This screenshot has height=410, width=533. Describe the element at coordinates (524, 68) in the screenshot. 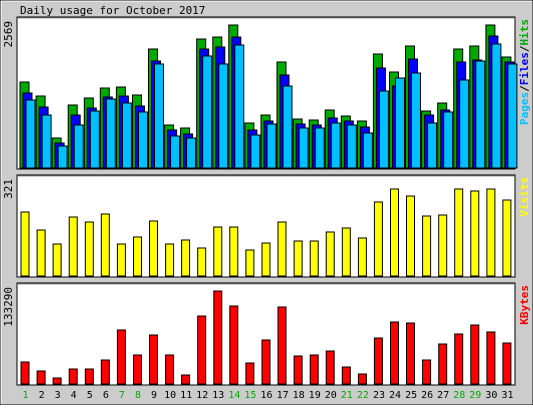

I see `legend-part-hits-2: Files` at that location.